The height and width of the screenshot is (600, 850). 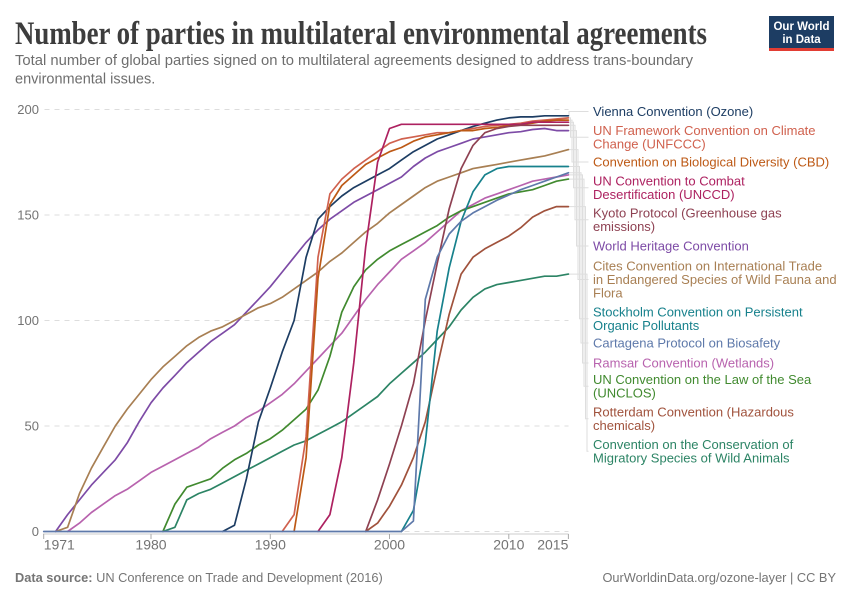 What do you see at coordinates (702, 379) in the screenshot?
I see `svg-text:UN Convention on the Law of th: UN Convention on the Law of the Sea` at bounding box center [702, 379].